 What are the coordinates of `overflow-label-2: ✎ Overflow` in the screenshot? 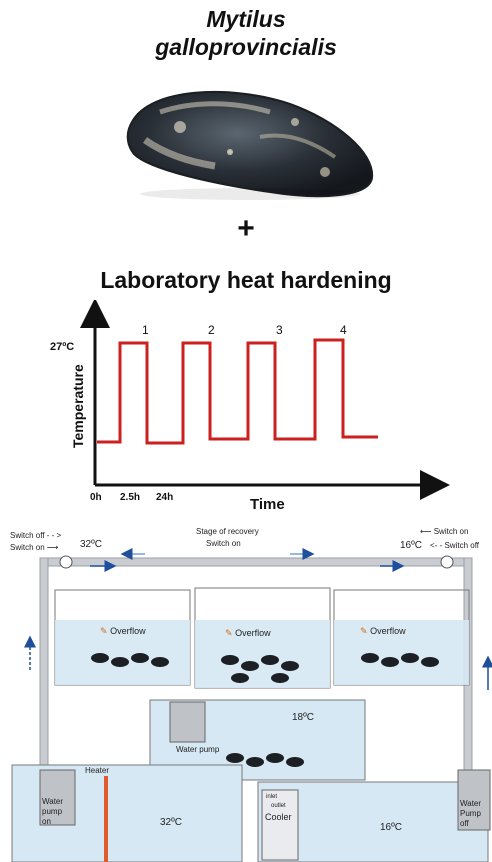 It's located at (248, 633).